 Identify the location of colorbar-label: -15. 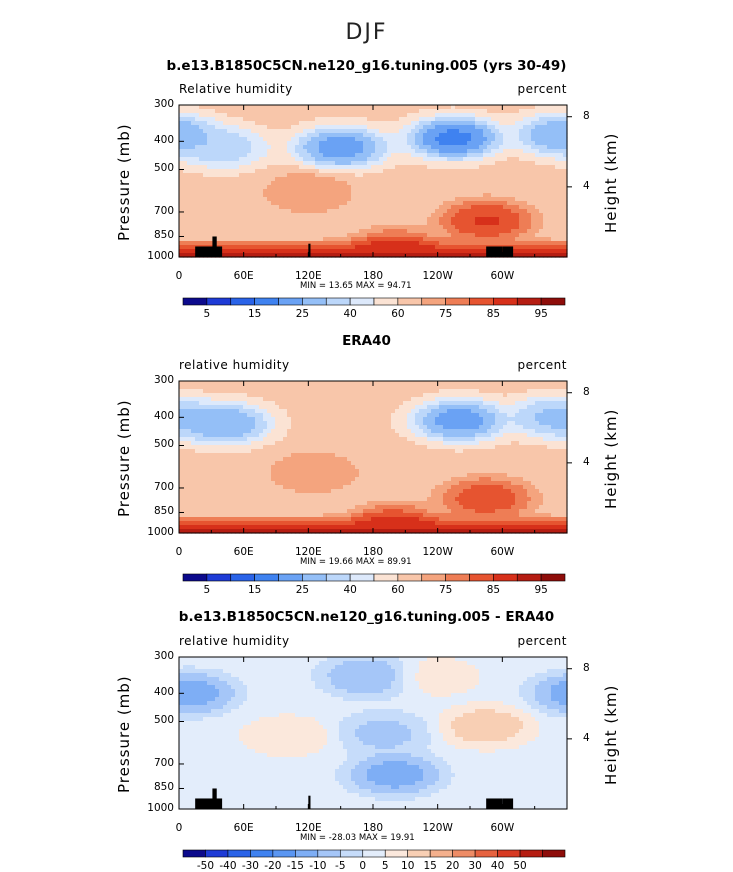
(295, 866).